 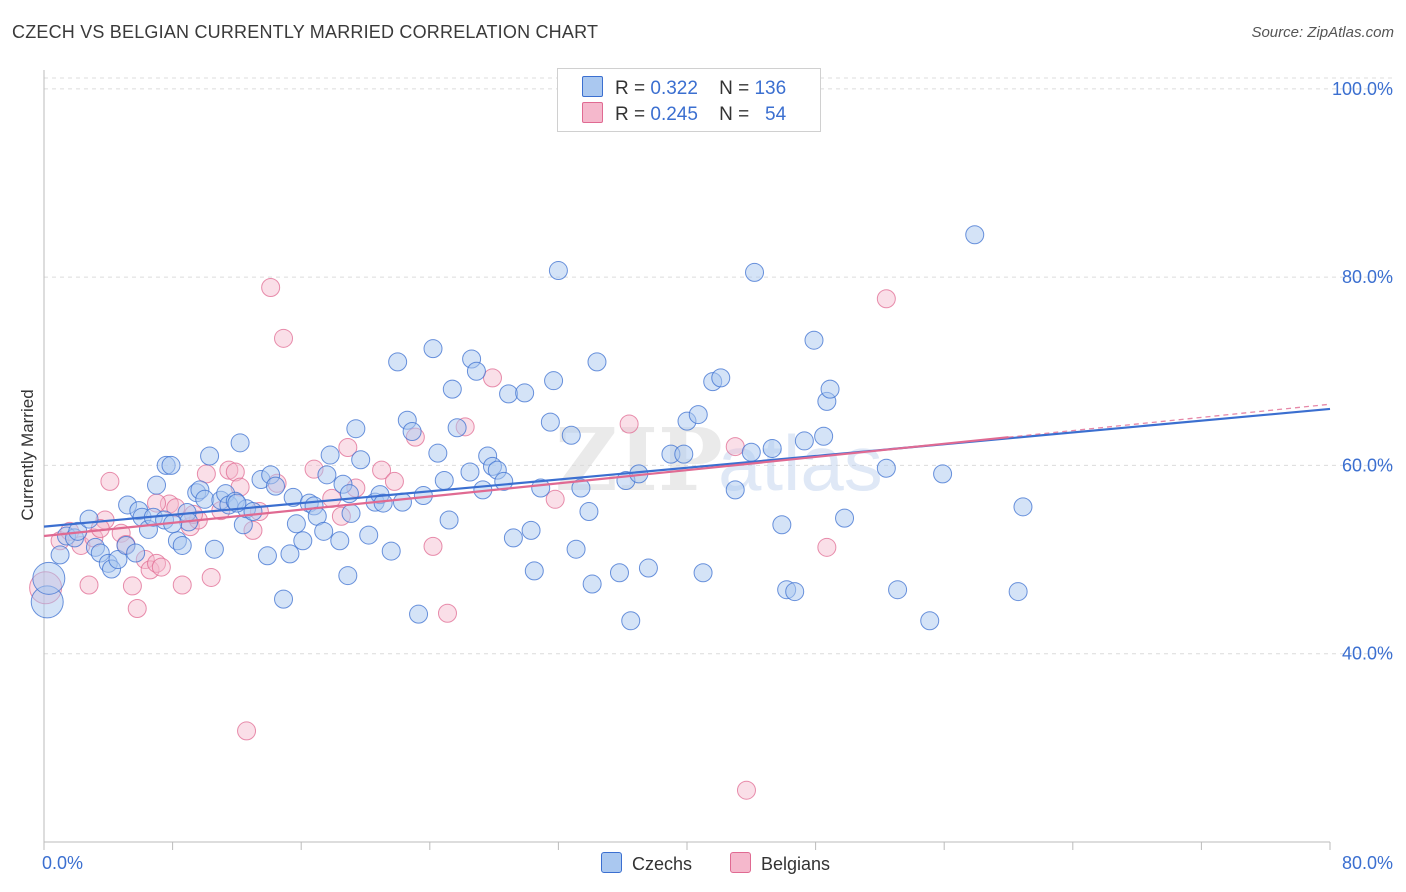 I want to click on bottom-legend-czechs: Czechs, so click(x=646, y=863).